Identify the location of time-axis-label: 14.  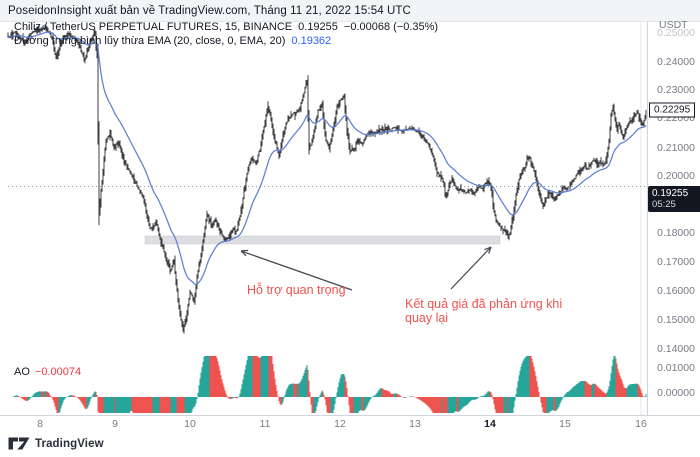
(490, 424).